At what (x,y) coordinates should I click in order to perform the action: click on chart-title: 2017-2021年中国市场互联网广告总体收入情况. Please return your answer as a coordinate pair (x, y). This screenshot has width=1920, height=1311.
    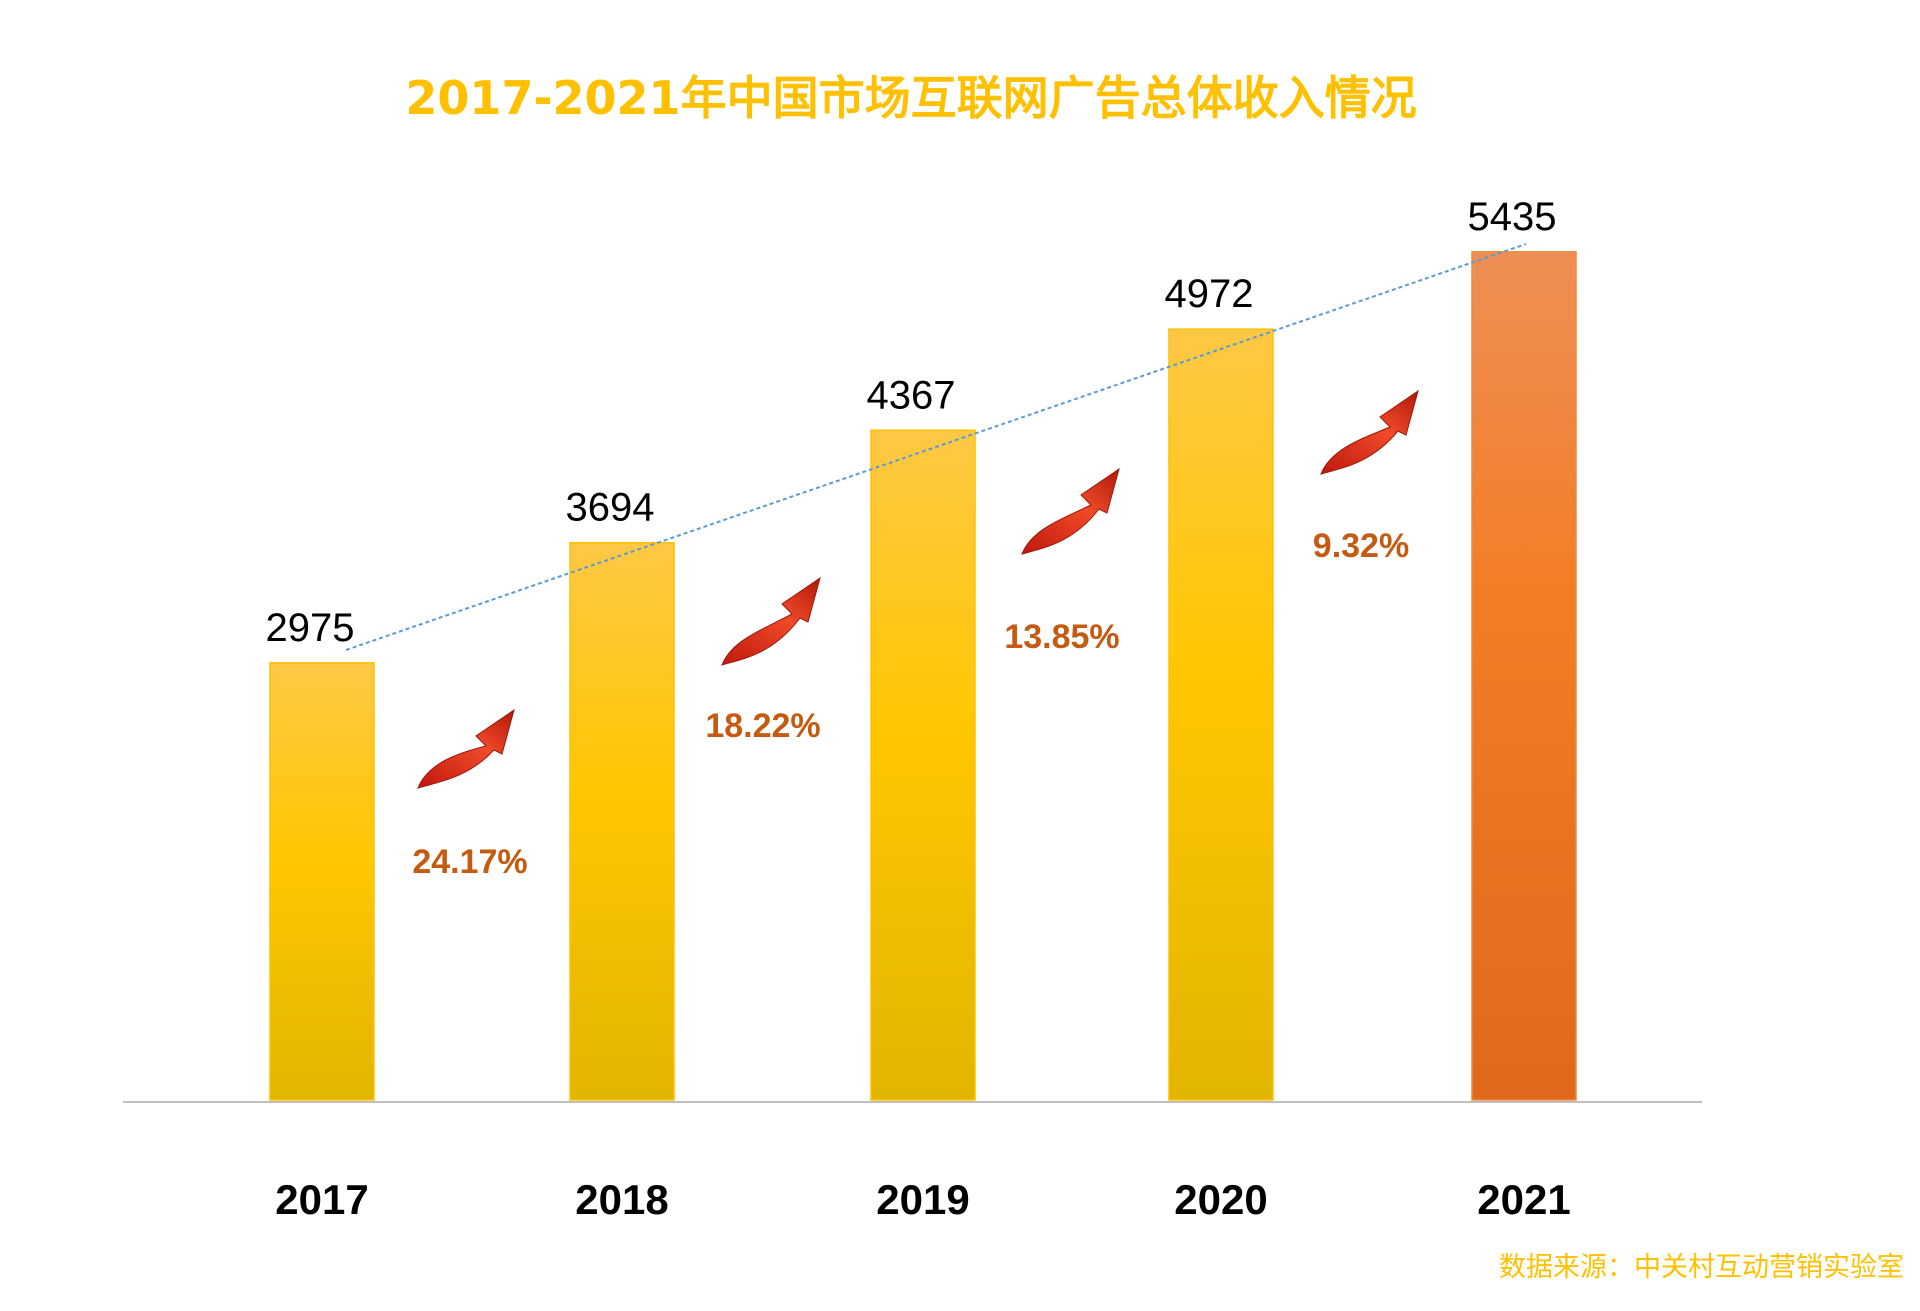
    Looking at the image, I should click on (911, 98).